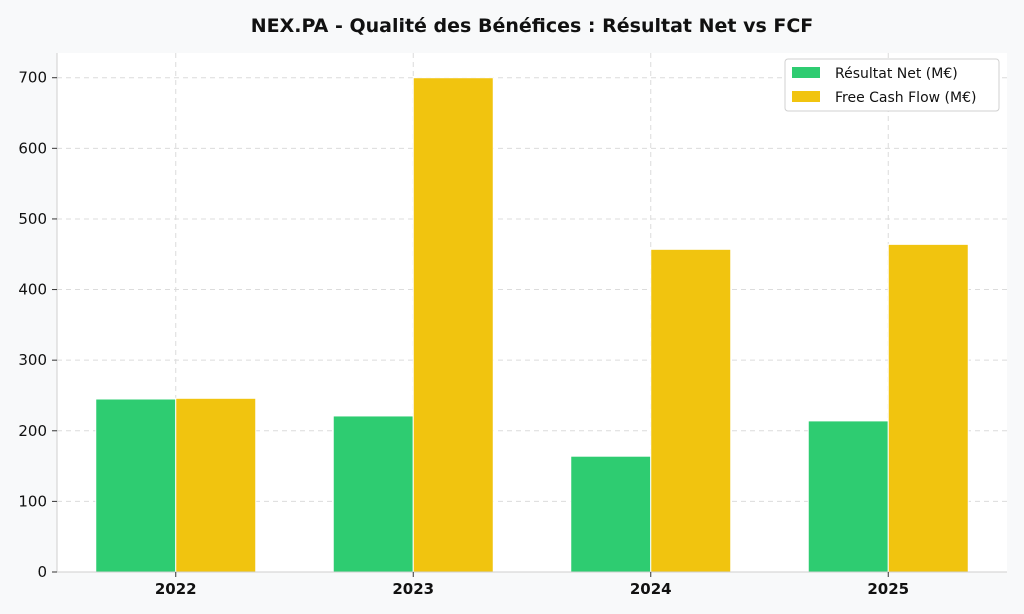 Image resolution: width=1024 pixels, height=614 pixels. I want to click on x-tick-label-2023: 2023, so click(413, 589).